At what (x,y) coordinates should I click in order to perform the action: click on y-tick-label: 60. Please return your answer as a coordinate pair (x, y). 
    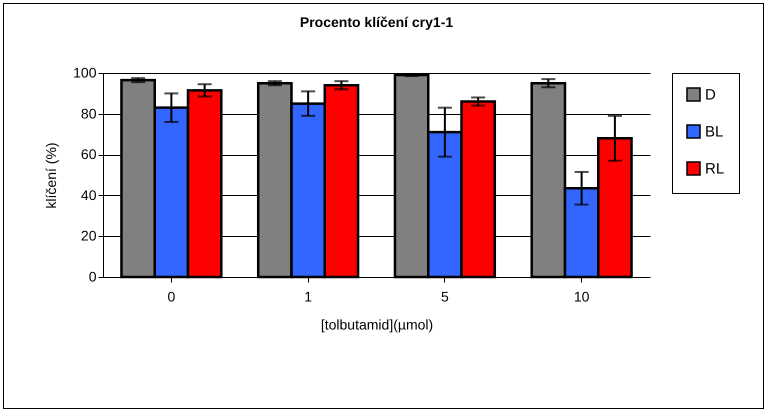
    Looking at the image, I should click on (88, 154).